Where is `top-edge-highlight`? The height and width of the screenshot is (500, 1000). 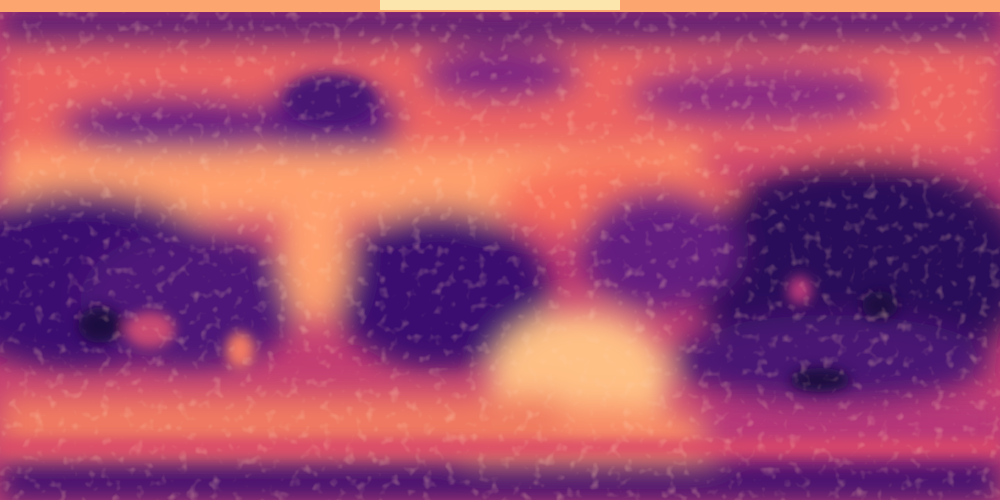
top-edge-highlight is located at coordinates (500, 5).